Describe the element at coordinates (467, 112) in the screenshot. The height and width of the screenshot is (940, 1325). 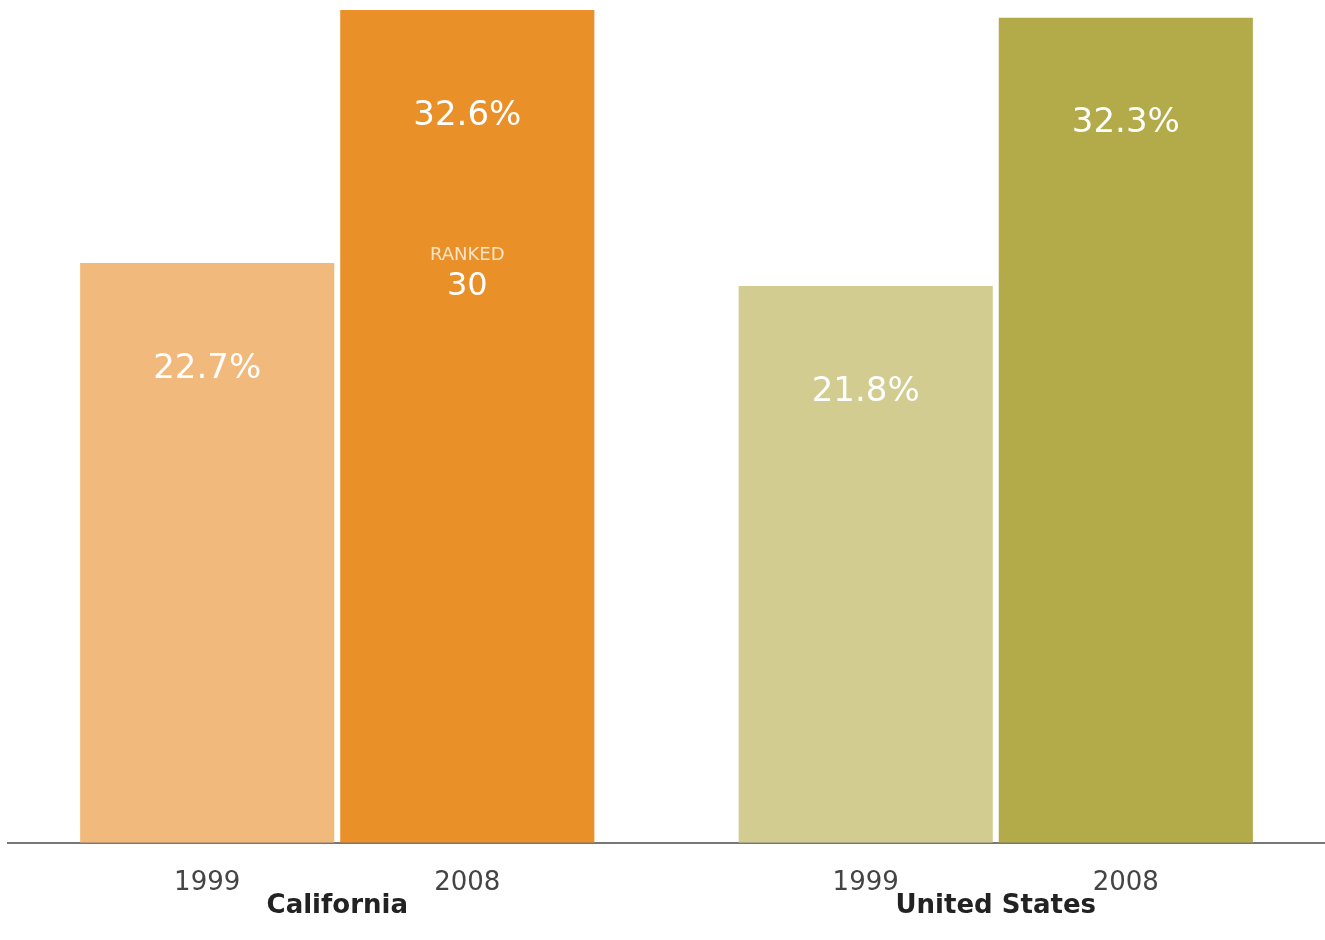
I see `data-label: 32.6%` at that location.